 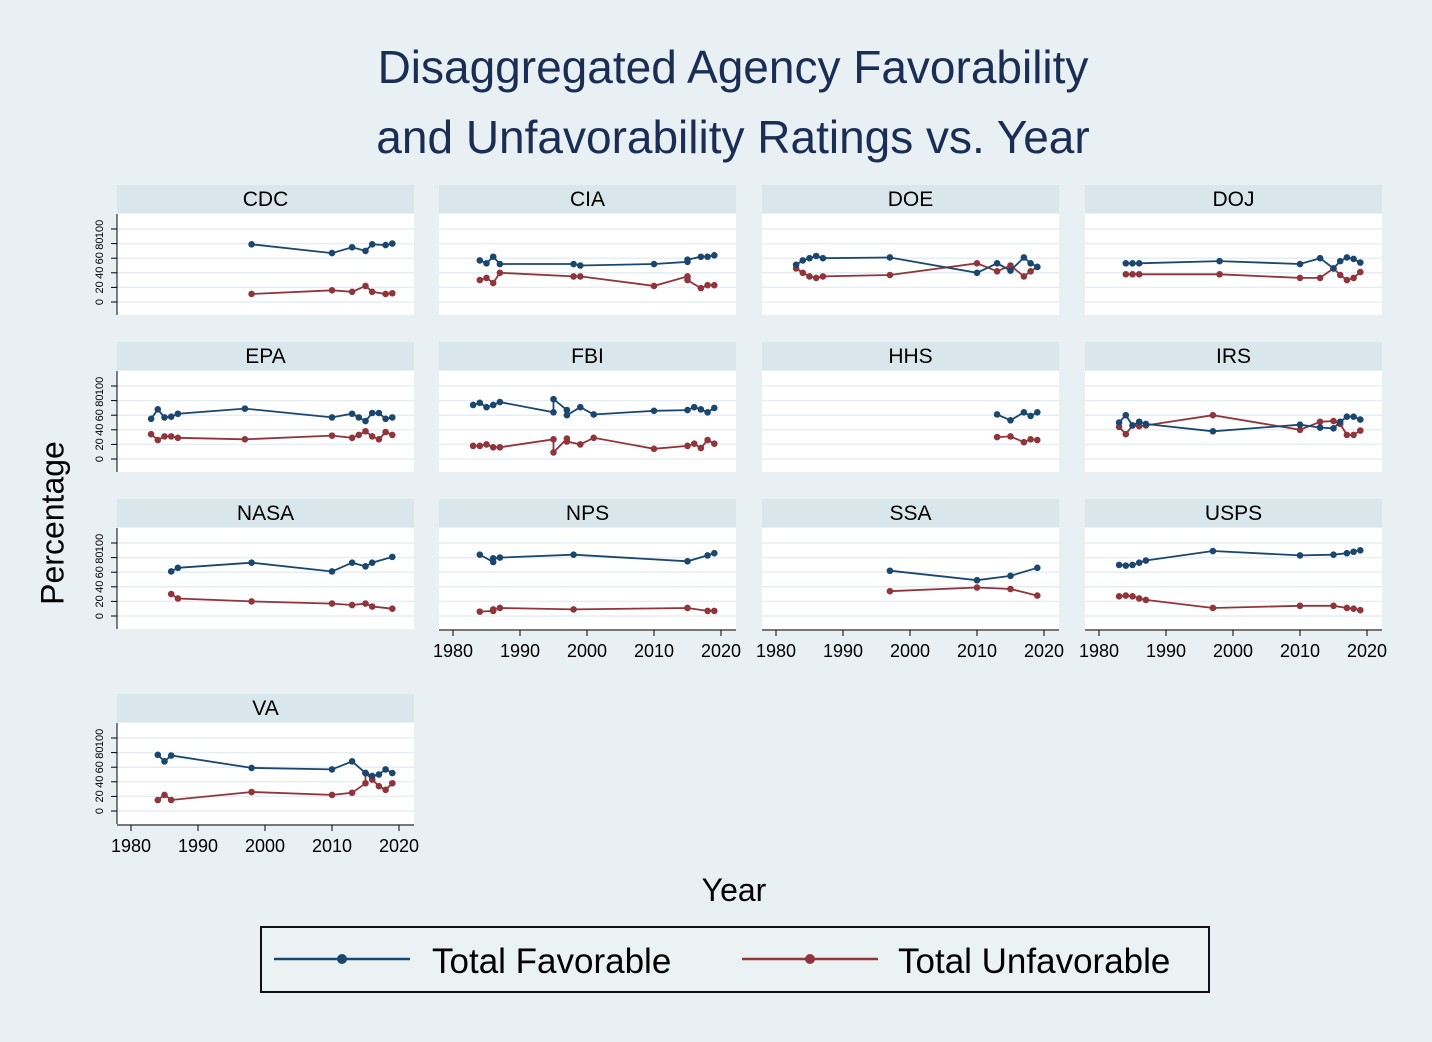 What do you see at coordinates (733, 137) in the screenshot?
I see `chart-title-line-2: and Unfavorability Ratings vs. Year` at bounding box center [733, 137].